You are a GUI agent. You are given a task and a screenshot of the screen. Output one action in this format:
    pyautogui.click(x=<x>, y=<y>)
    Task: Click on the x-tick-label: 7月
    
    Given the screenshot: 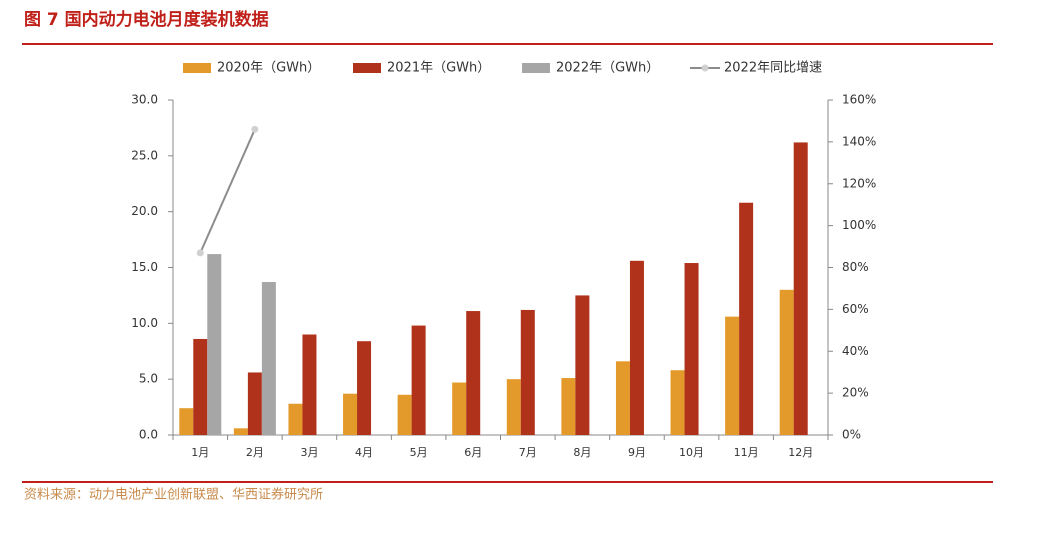 What is the action you would take?
    pyautogui.click(x=528, y=452)
    